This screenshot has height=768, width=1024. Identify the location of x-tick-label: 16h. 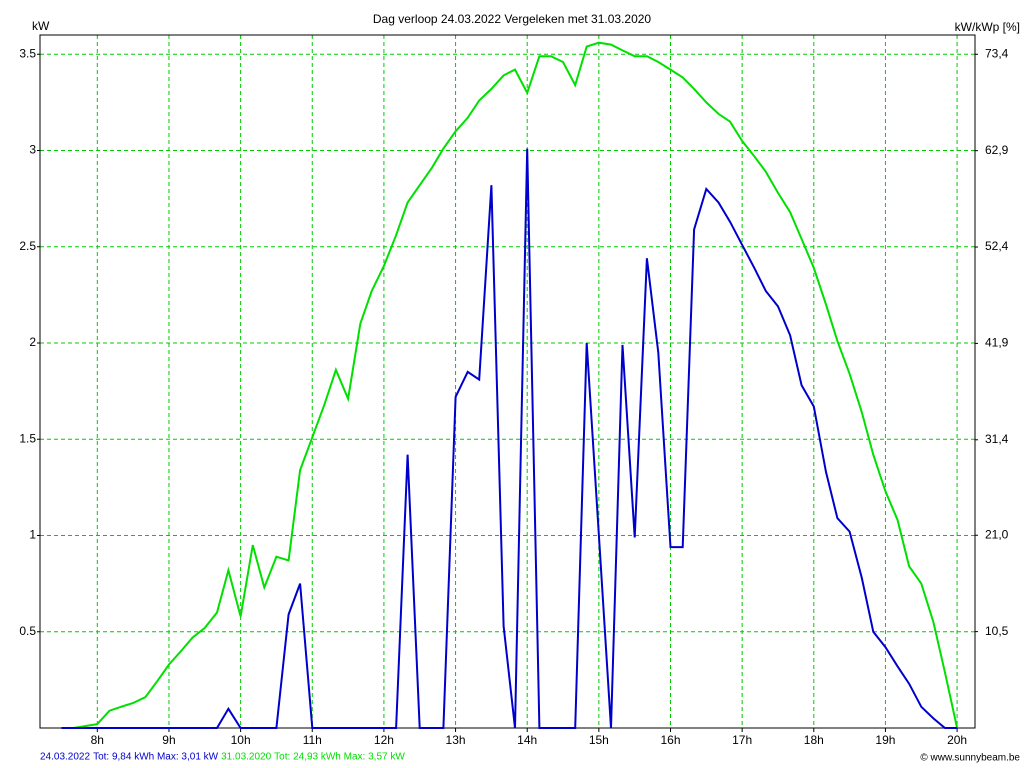
(670, 740).